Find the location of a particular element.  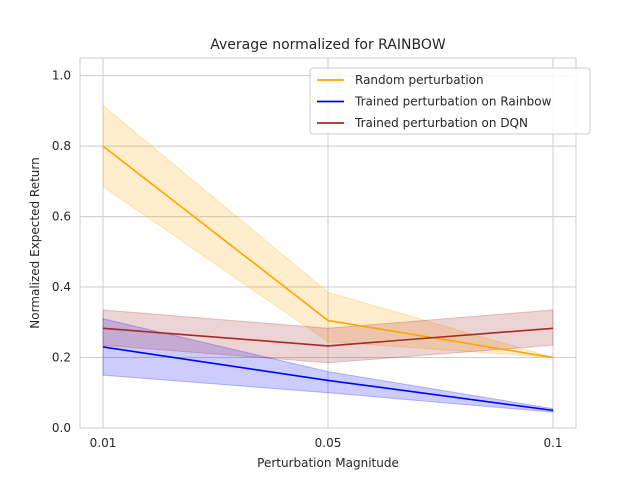

y-tick-label: 1.0 is located at coordinates (61, 76).